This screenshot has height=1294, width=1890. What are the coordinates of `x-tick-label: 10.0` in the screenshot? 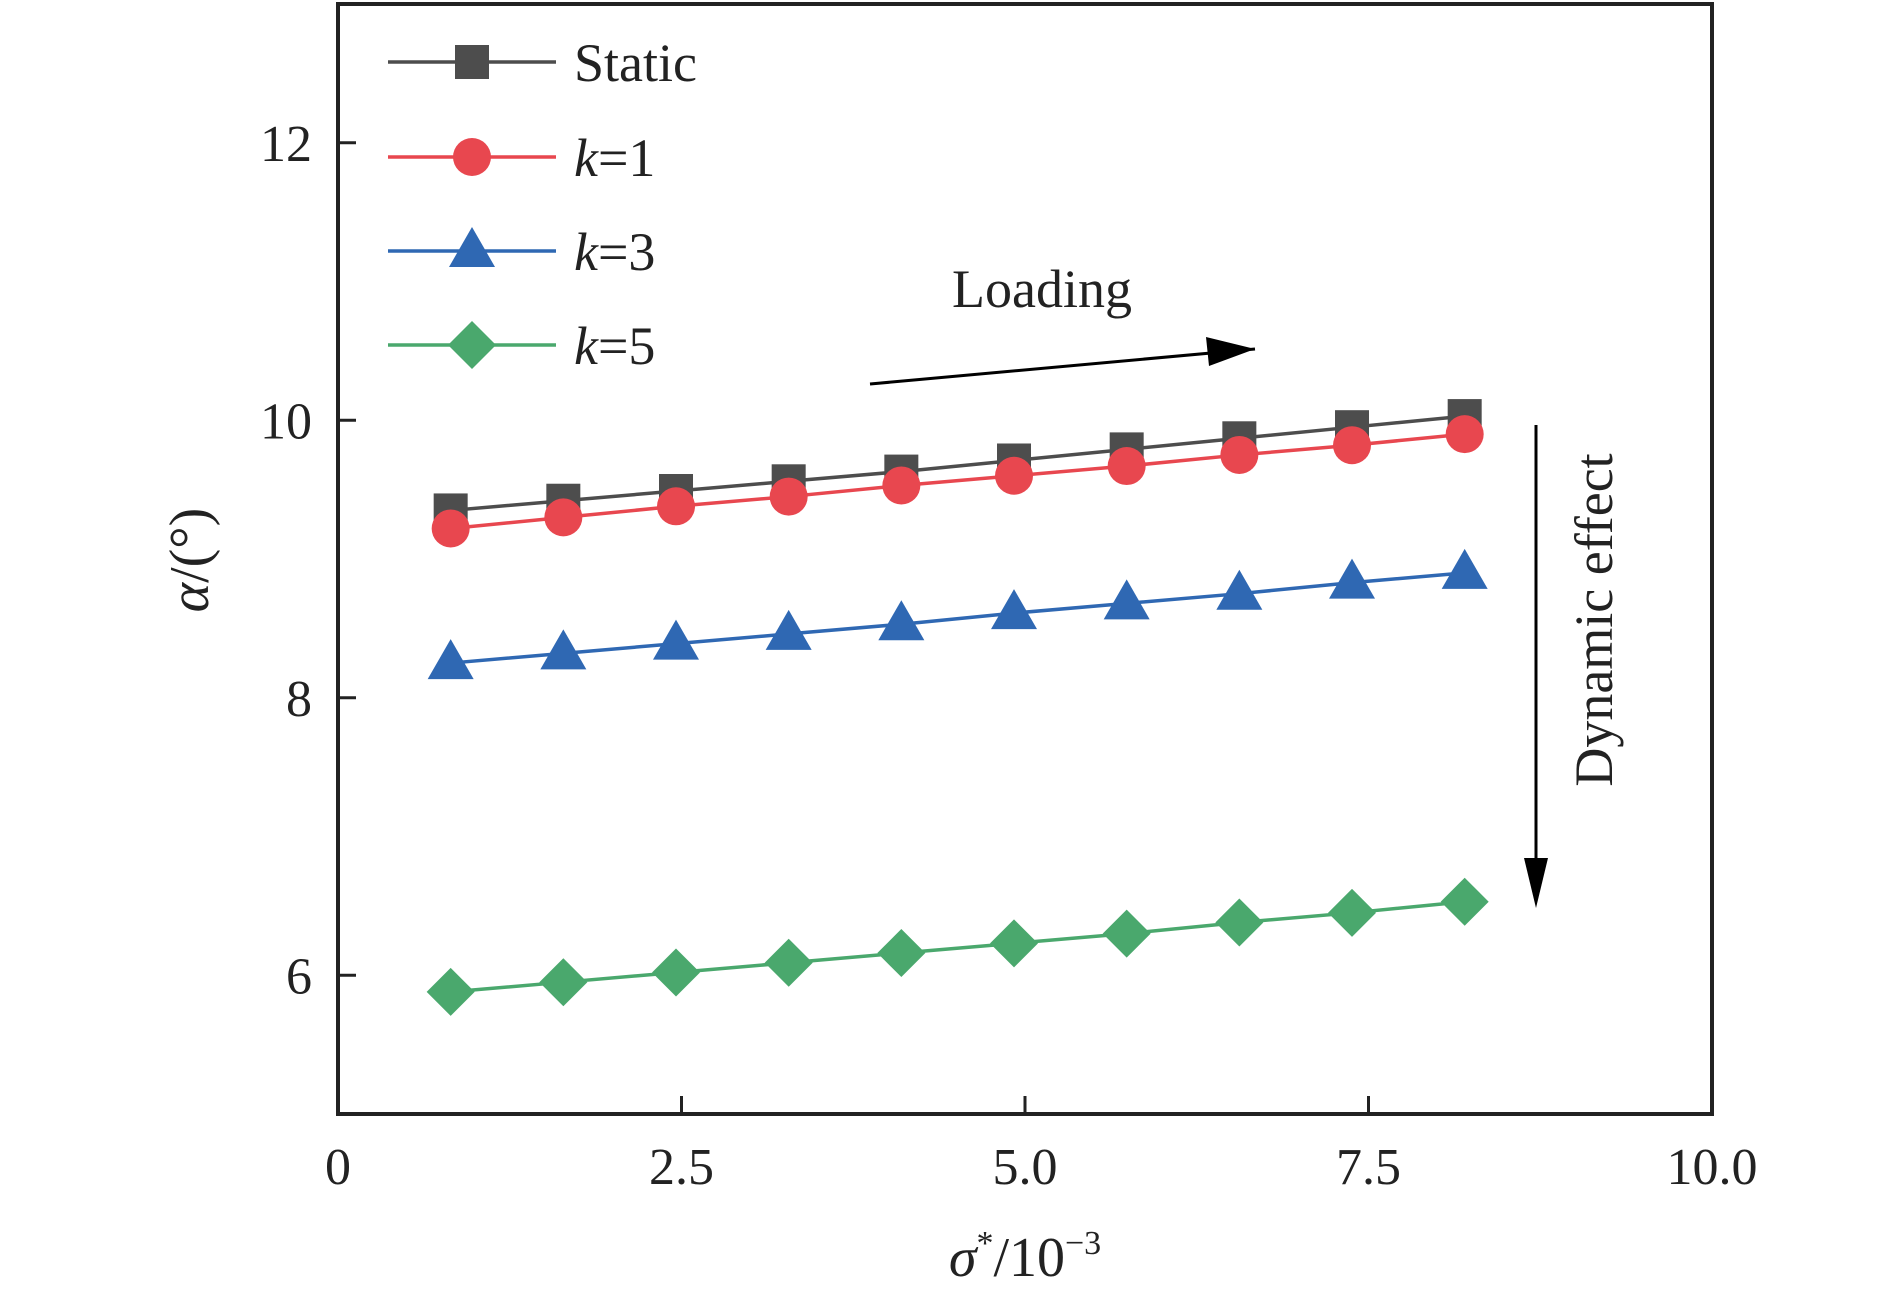 It's located at (1712, 1167).